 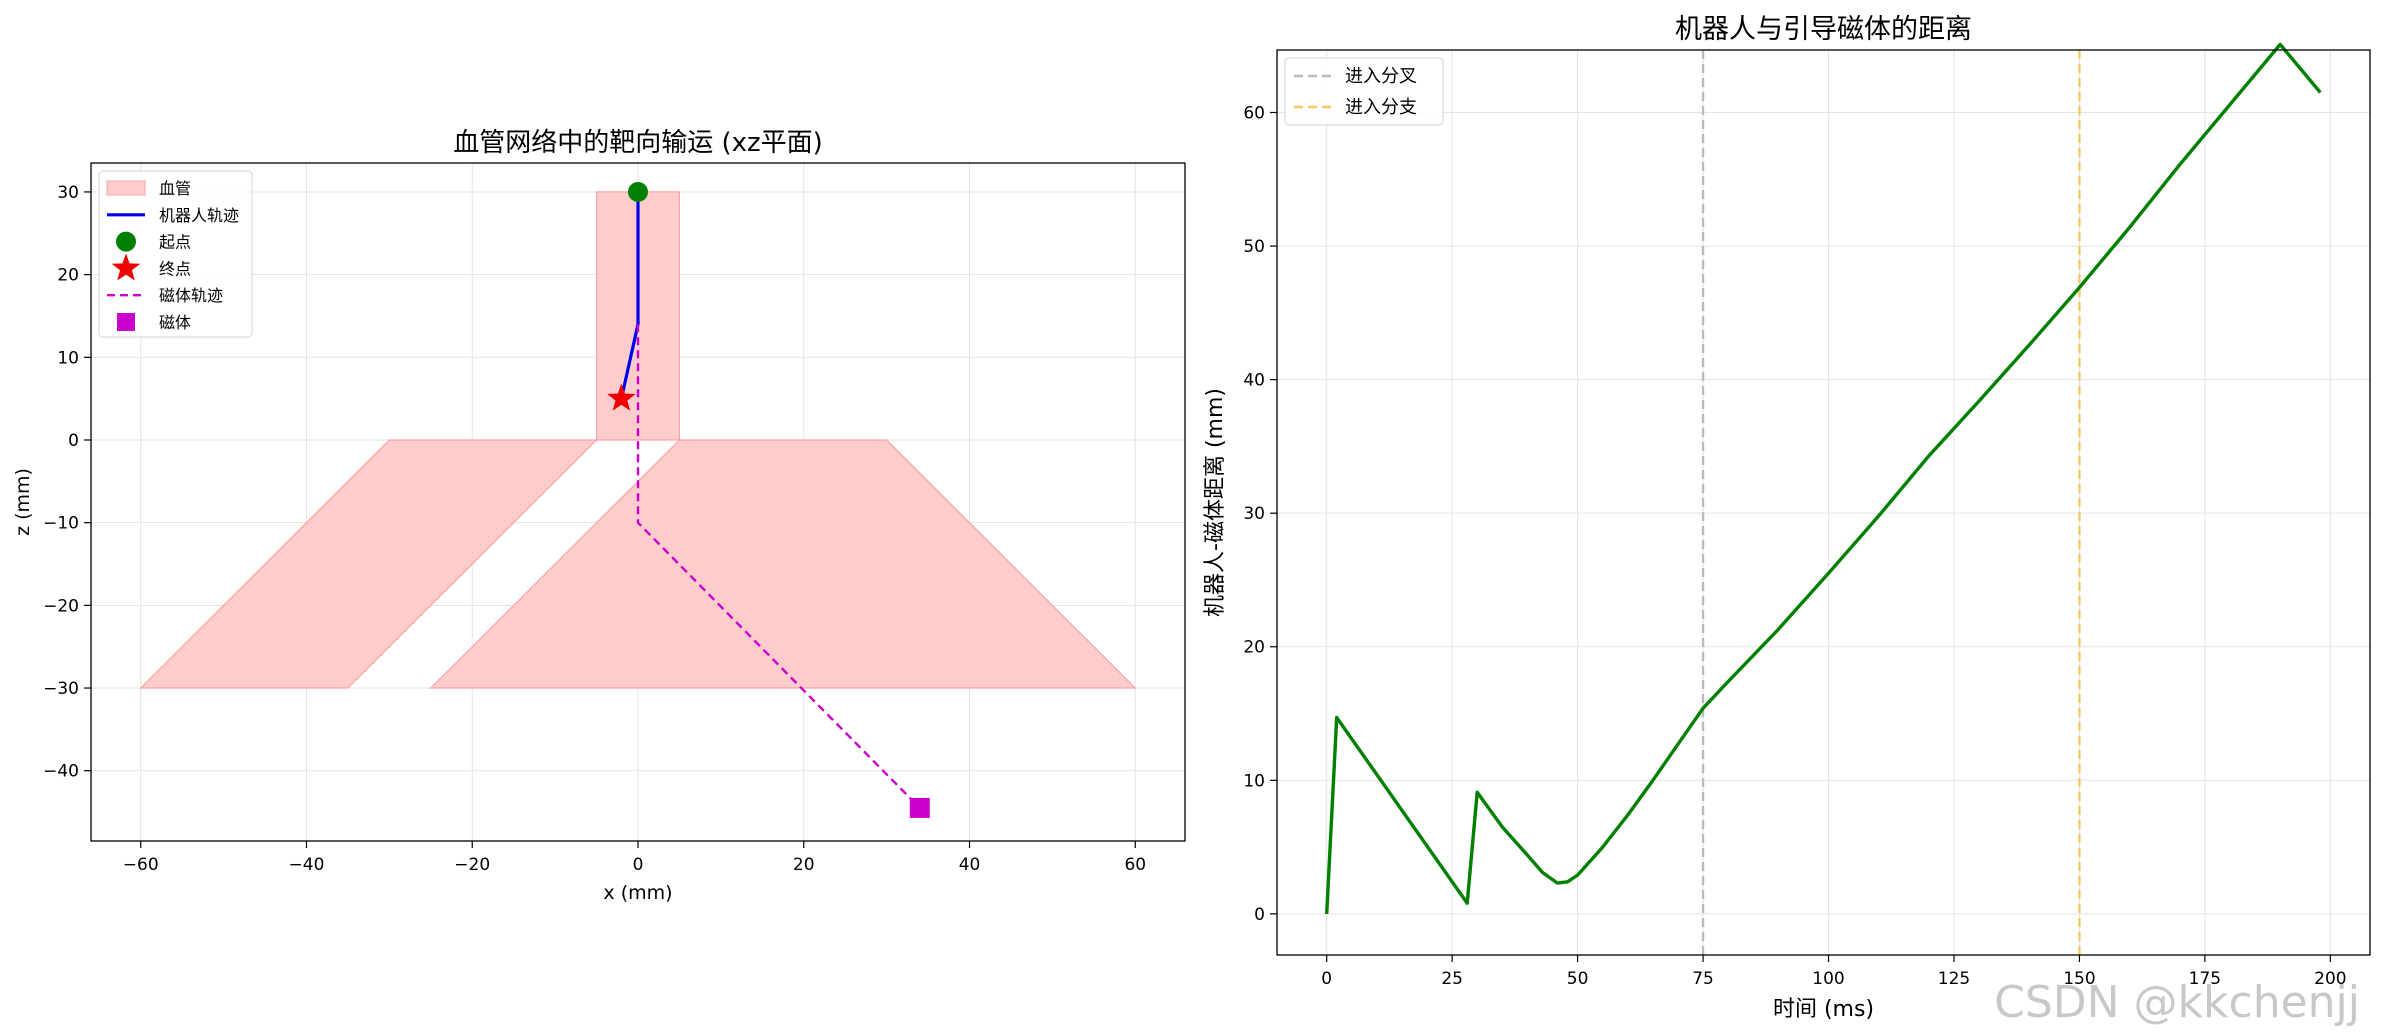 What do you see at coordinates (61, 524) in the screenshot?
I see `y-tick-label: −10` at bounding box center [61, 524].